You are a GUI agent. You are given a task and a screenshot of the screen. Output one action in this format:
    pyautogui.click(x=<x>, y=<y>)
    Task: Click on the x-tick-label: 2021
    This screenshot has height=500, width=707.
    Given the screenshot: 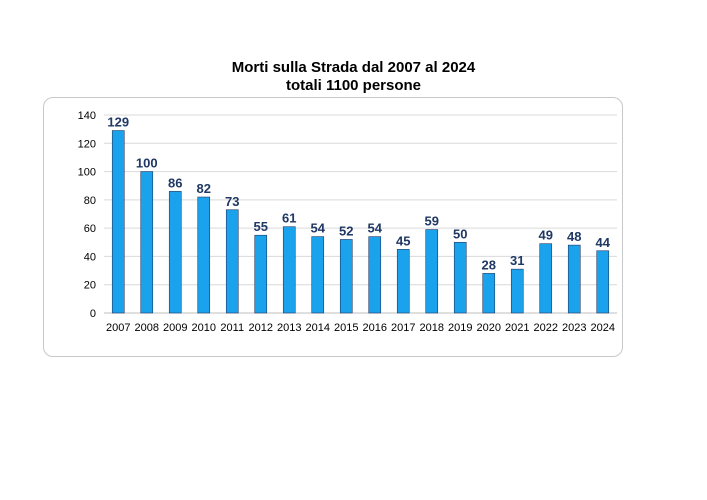 What is the action you would take?
    pyautogui.click(x=517, y=328)
    